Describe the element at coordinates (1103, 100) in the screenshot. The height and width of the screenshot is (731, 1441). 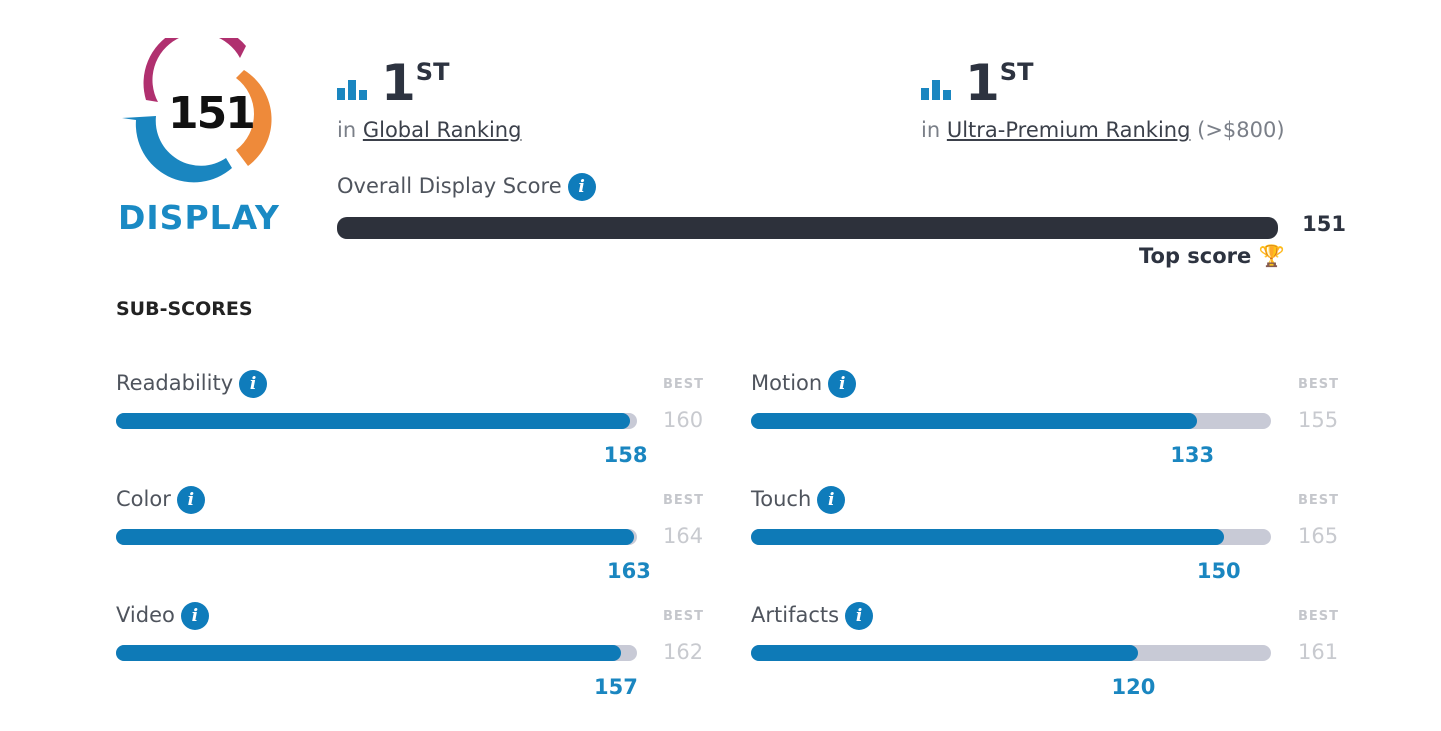
I see `ultra-premium-ranking: 1ST in Ultra-Premium Ranking (>$800)` at that location.